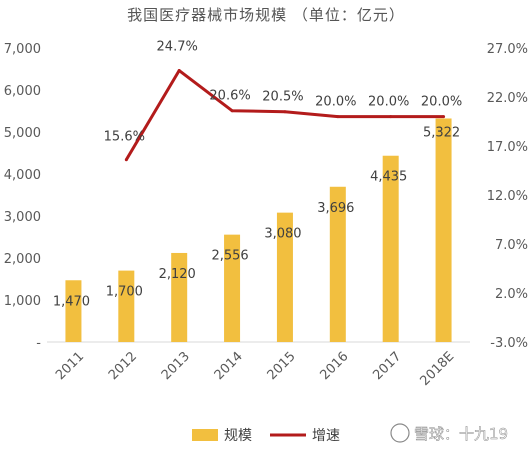 The height and width of the screenshot is (449, 532). Describe the element at coordinates (511, 294) in the screenshot. I see `right-axis-tick-label: 2.0%` at that location.